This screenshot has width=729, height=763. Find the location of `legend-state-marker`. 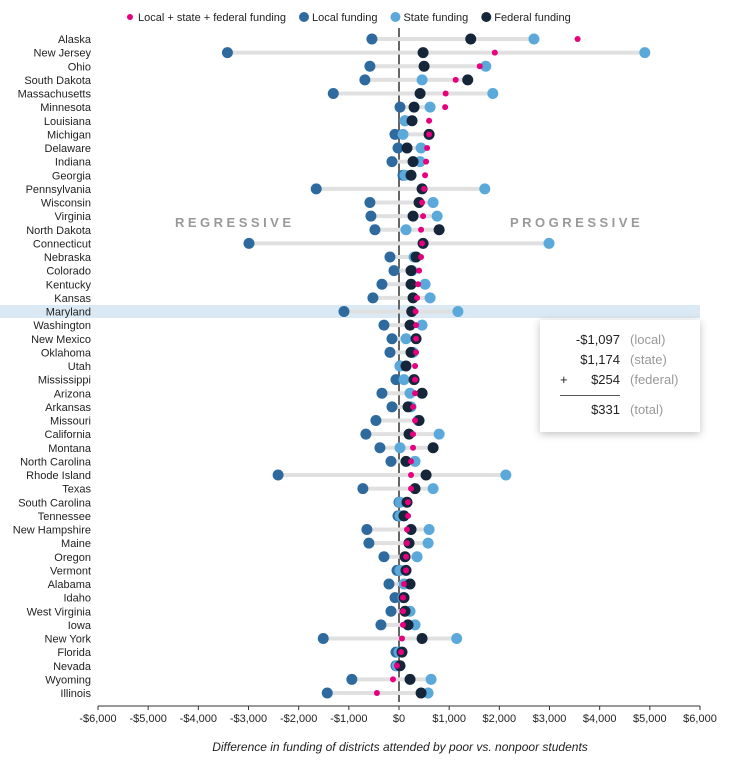

legend-state-marker is located at coordinates (395, 17).